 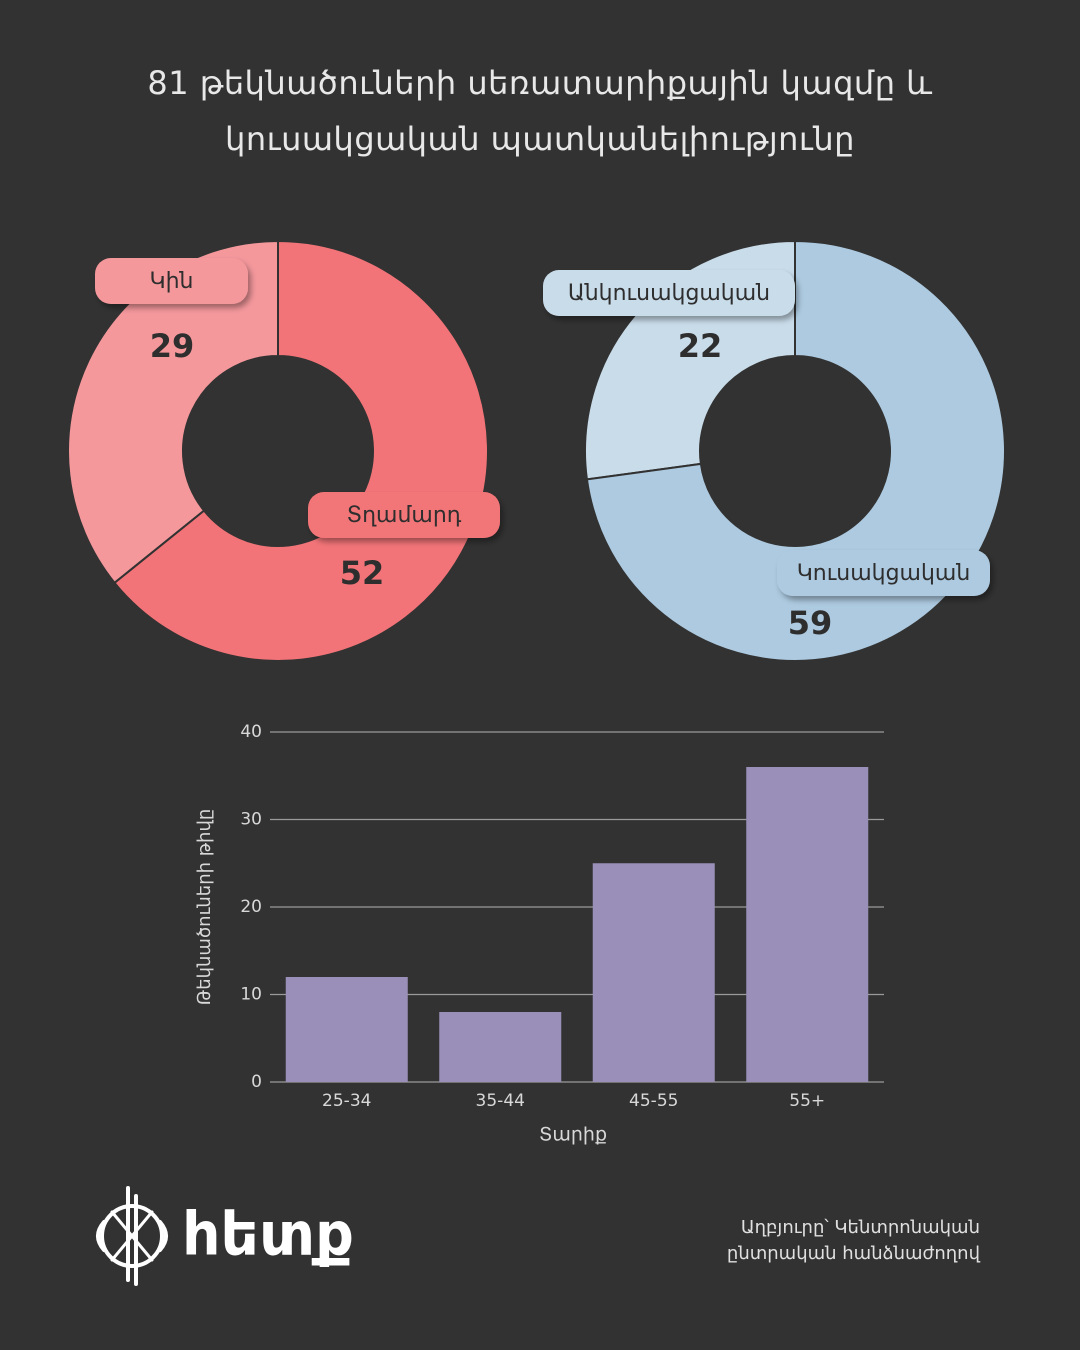 I want to click on slice-label: Կուսակցական, so click(x=884, y=573).